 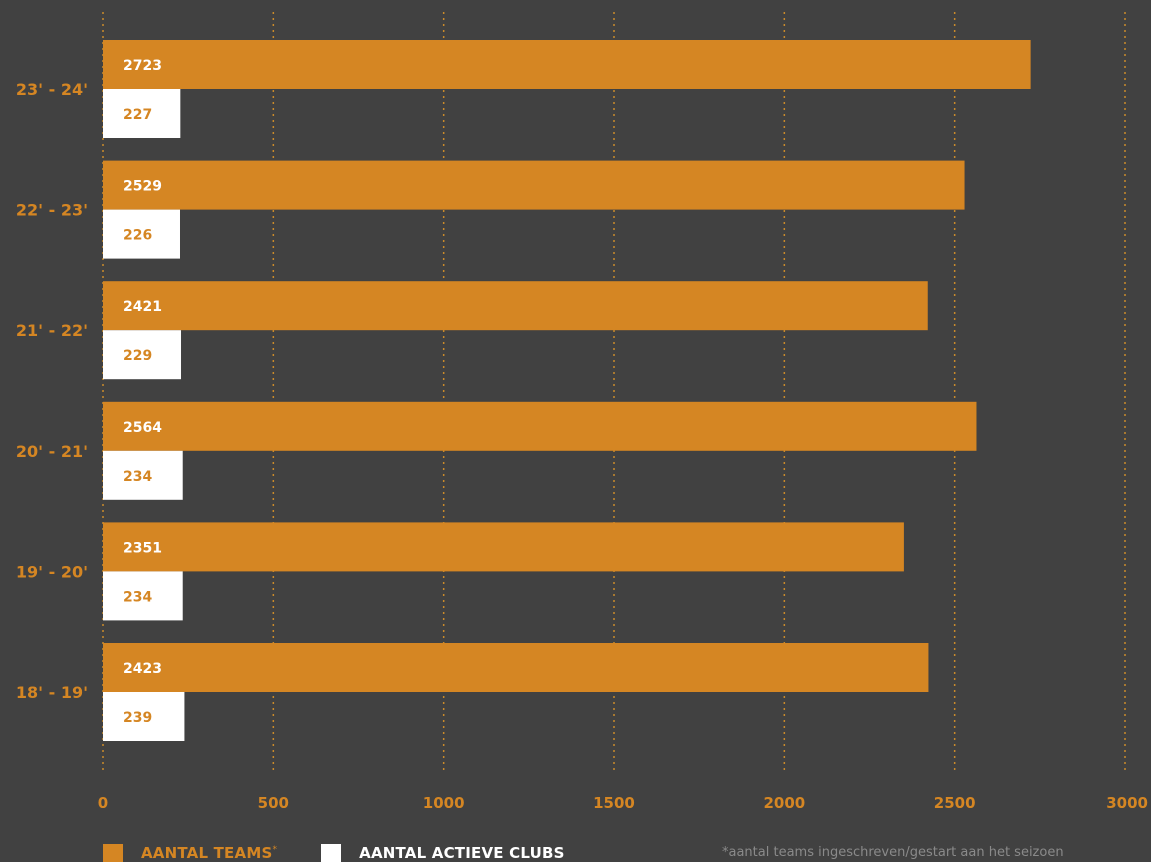 What do you see at coordinates (137, 597) in the screenshot?
I see `data-label-clubs-4: 234` at bounding box center [137, 597].